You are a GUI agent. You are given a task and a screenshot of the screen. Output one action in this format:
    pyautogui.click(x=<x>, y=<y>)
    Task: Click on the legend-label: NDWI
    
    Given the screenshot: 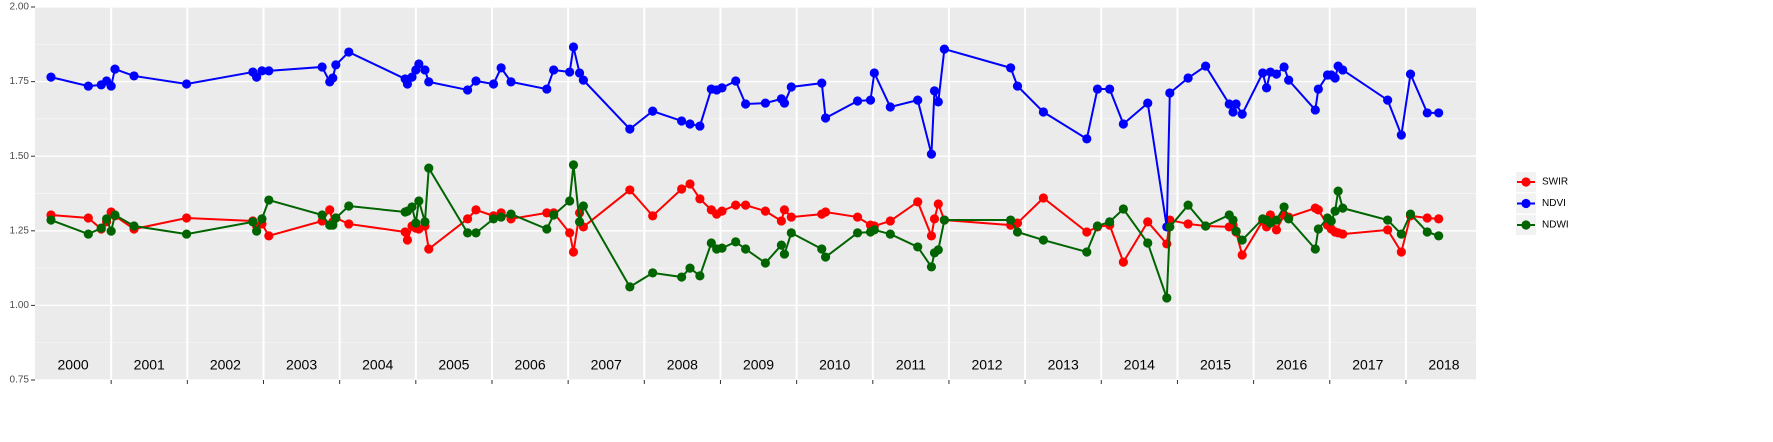 What is the action you would take?
    pyautogui.click(x=1555, y=225)
    